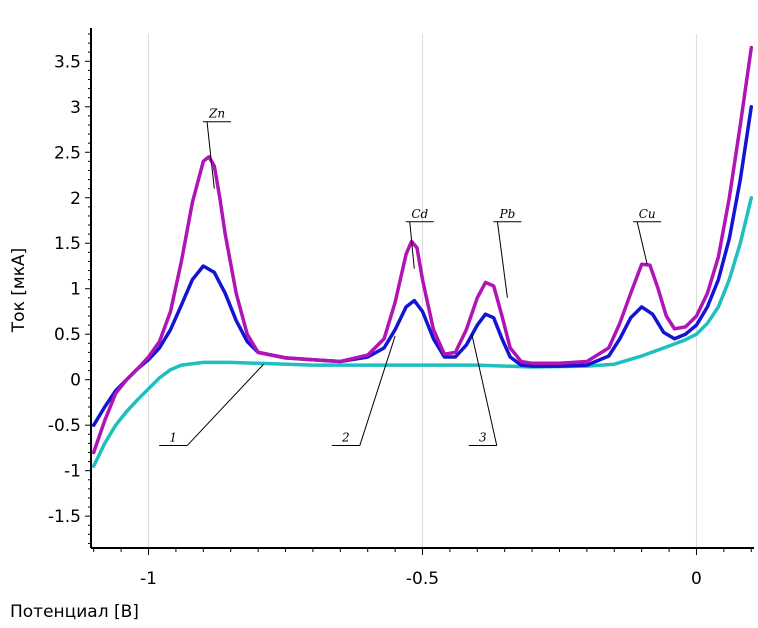  I want to click on y-tick-label: 1.5, so click(67, 244).